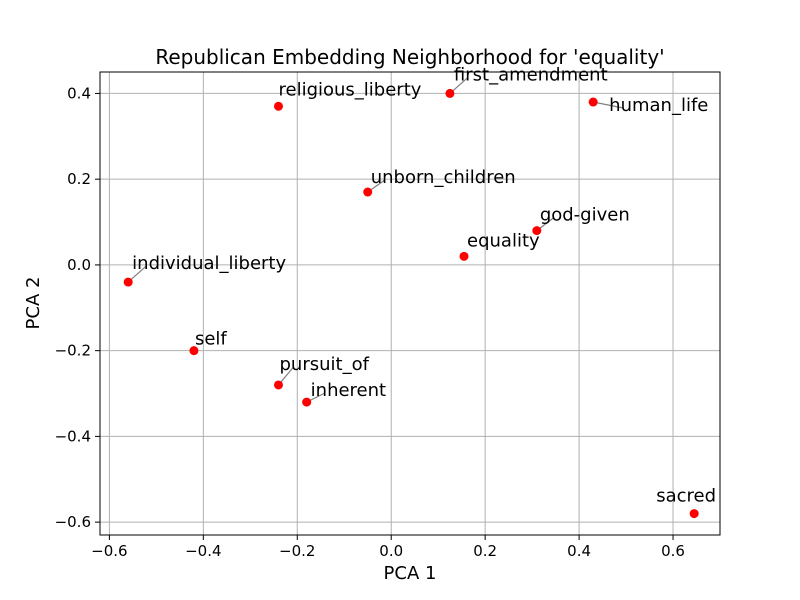  Describe the element at coordinates (109, 551) in the screenshot. I see `x-tick-label: −0.6` at that location.